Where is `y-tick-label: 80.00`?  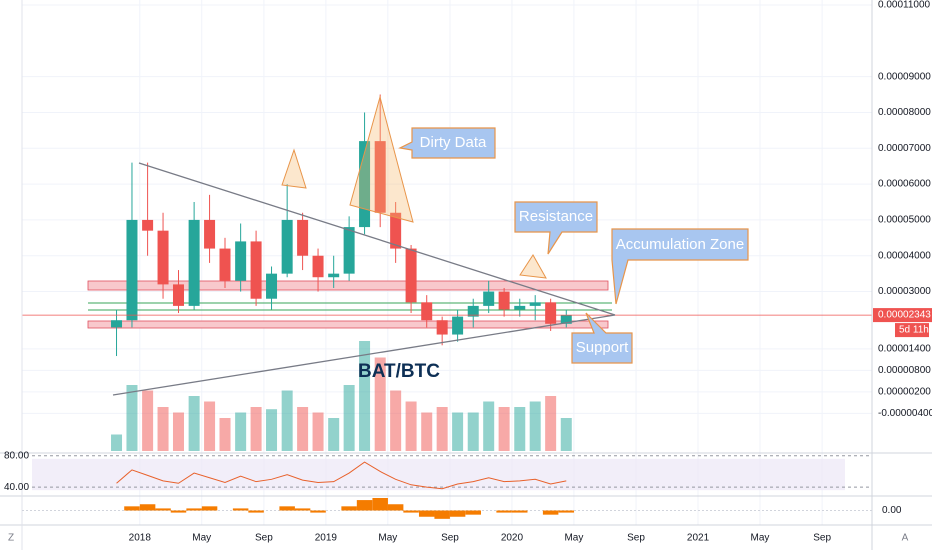
y-tick-label: 80.00 is located at coordinates (16, 455).